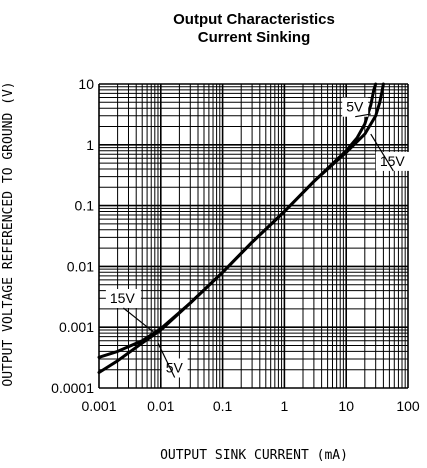  I want to click on y-axis-label: OUTPUT VOLTAGE REFERENCED TO GROUND (V), so click(8, 233).